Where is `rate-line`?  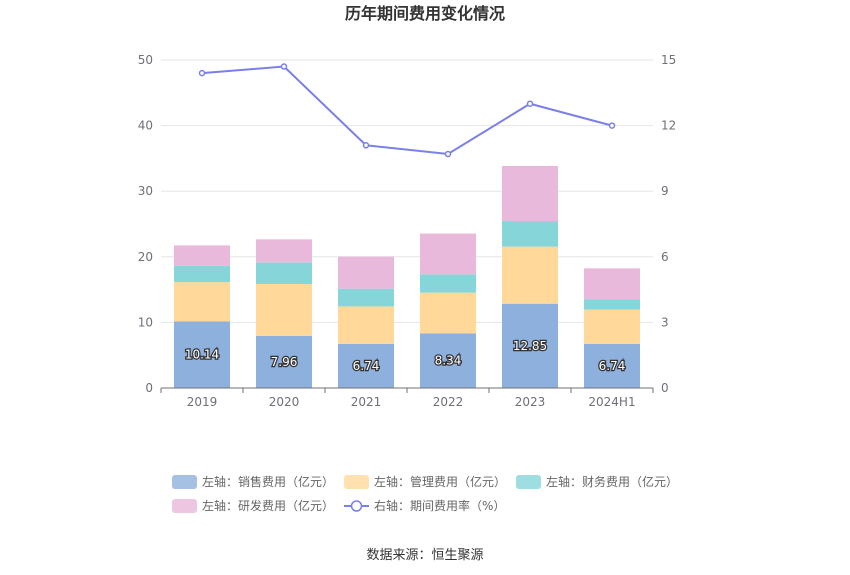 rate-line is located at coordinates (407, 110).